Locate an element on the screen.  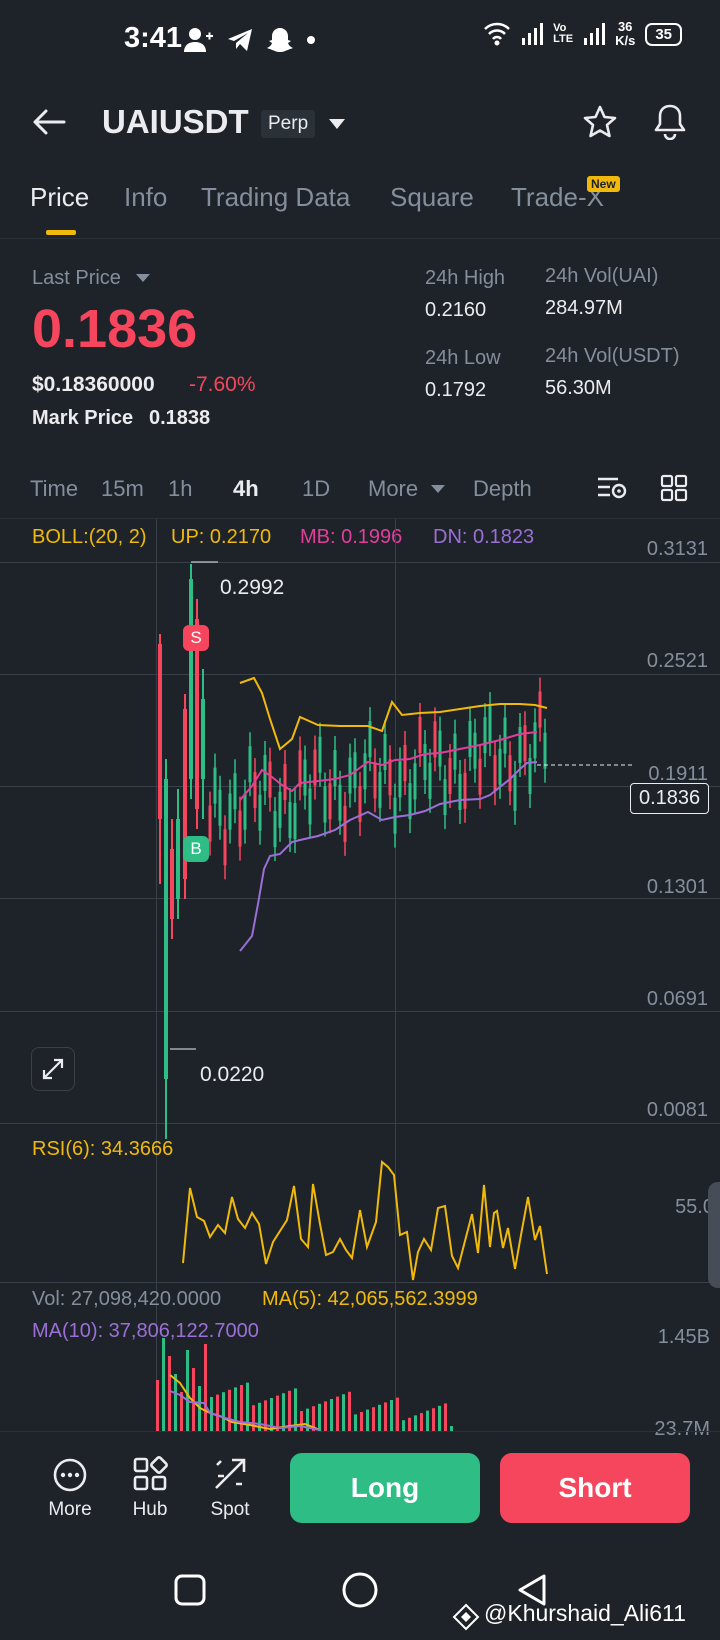
recent-apps-icon is located at coordinates (190, 1590).